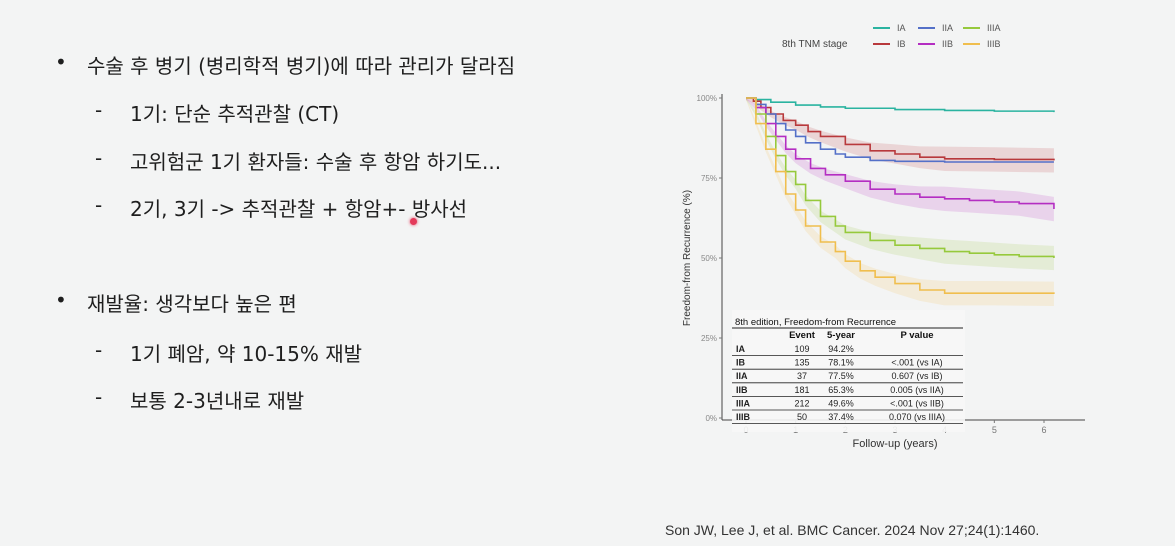 The width and height of the screenshot is (1175, 546). I want to click on series-line-iia, so click(900, 130).